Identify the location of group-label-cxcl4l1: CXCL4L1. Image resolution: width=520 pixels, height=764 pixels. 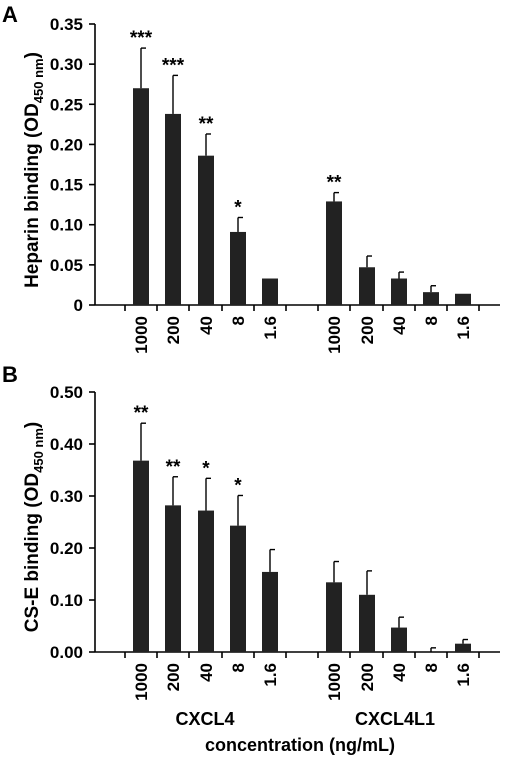
(395, 719).